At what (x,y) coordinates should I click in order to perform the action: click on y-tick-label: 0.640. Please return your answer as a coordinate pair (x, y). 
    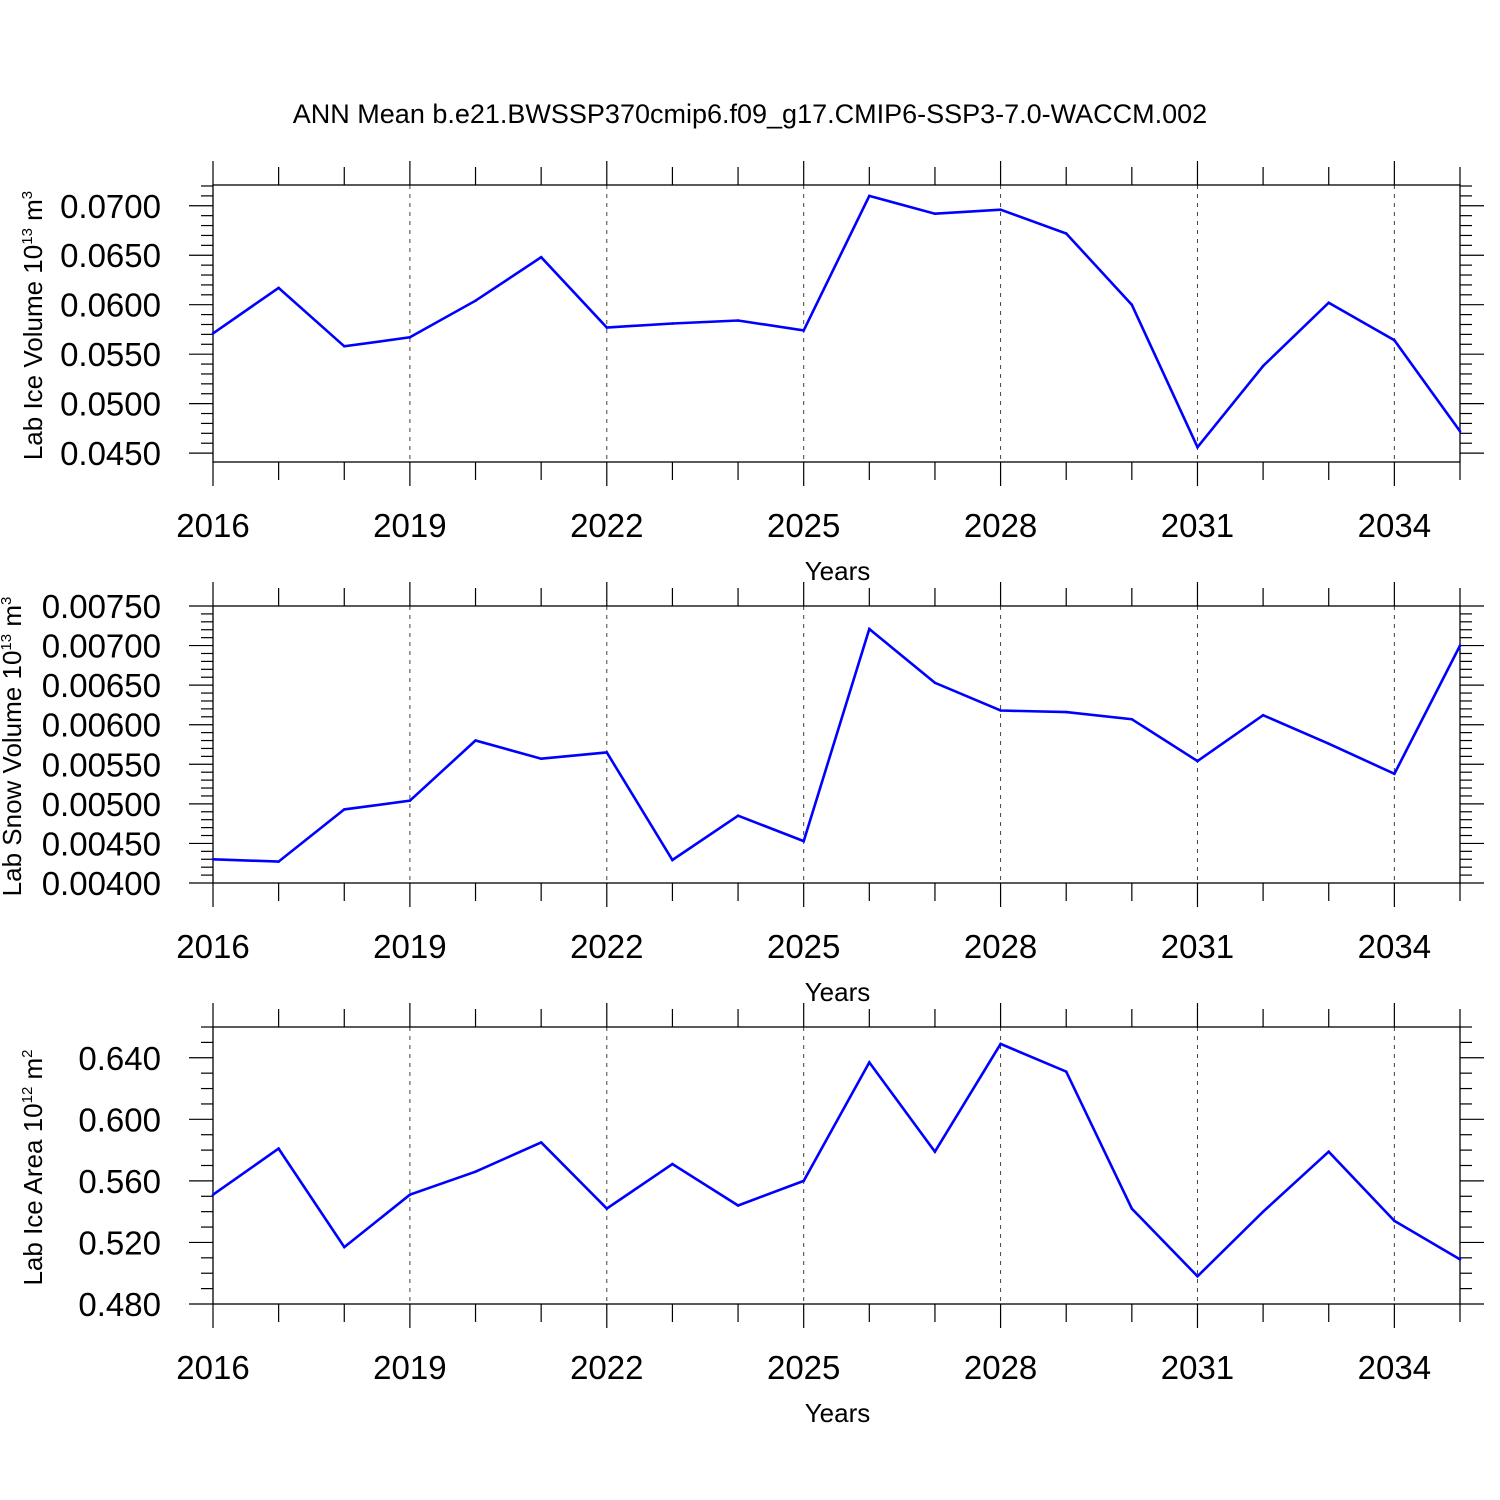
    Looking at the image, I should click on (119, 1058).